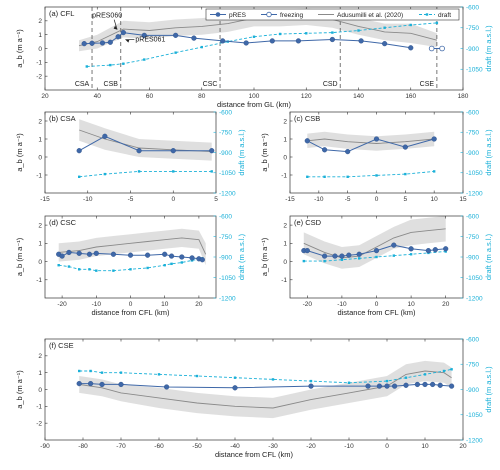 The image size is (500, 470). I want to click on legend-item-adusumilli: Adusumilli et al. (2020), so click(360, 15).